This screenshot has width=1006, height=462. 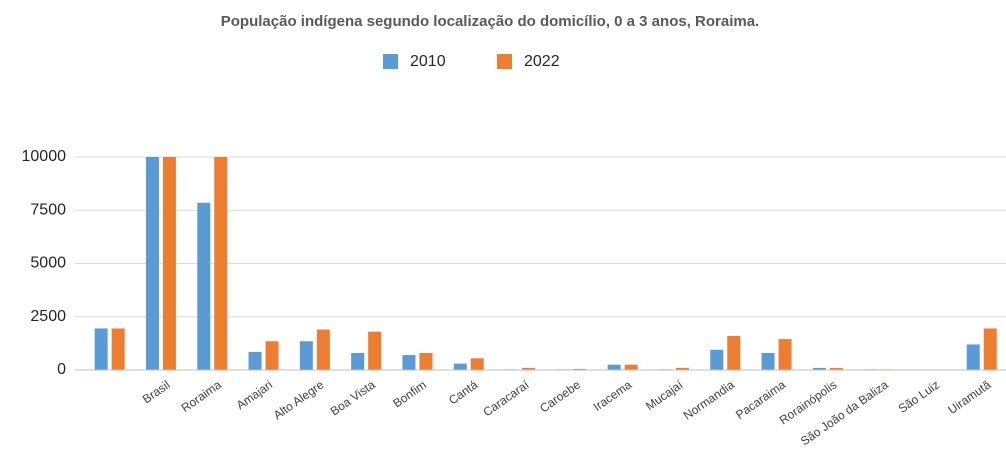 What do you see at coordinates (44, 156) in the screenshot?
I see `y-tick-label: 10000` at bounding box center [44, 156].